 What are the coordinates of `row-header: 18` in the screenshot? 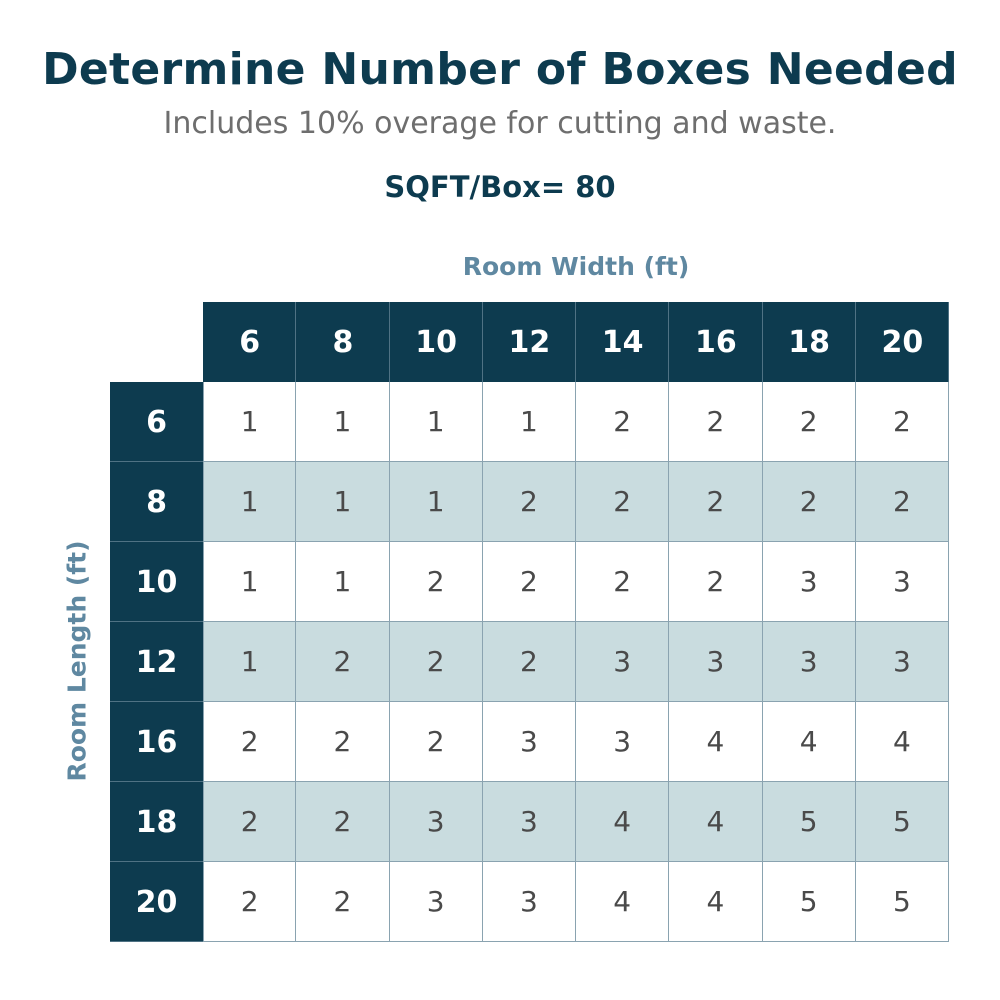 It's located at (156, 822).